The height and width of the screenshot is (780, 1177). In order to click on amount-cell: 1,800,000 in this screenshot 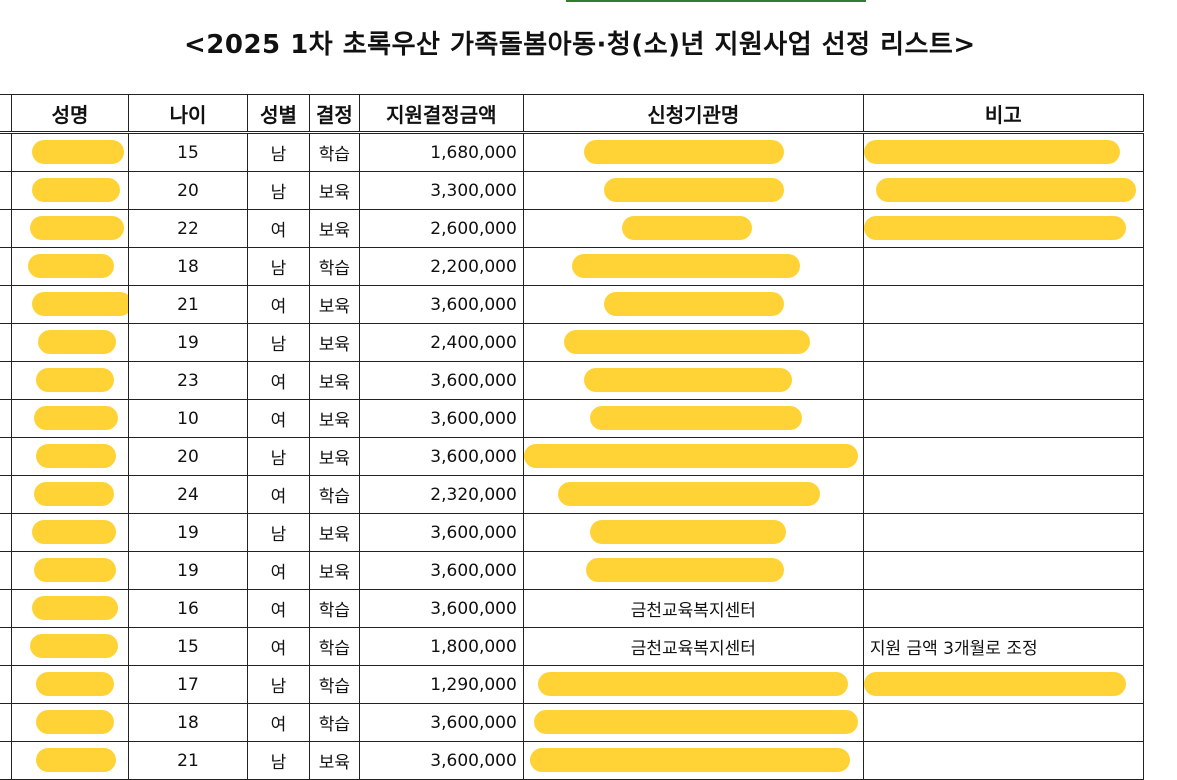, I will do `click(441, 646)`.